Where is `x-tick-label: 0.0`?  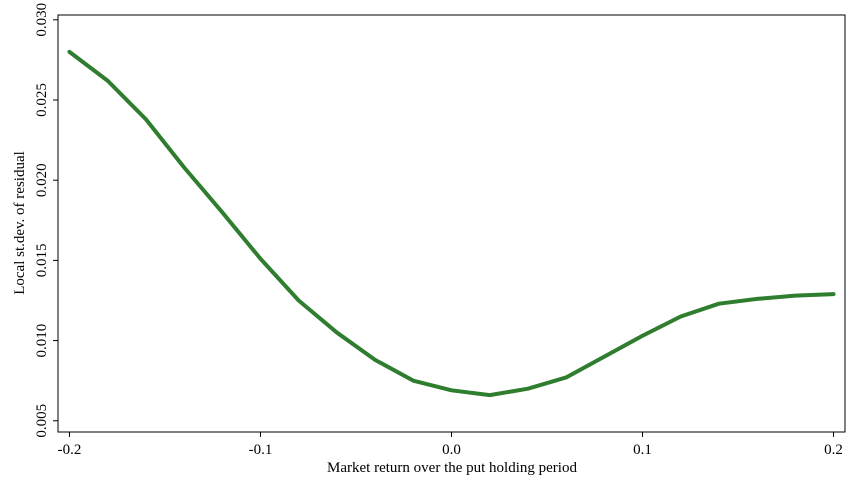
x-tick-label: 0.0 is located at coordinates (451, 450).